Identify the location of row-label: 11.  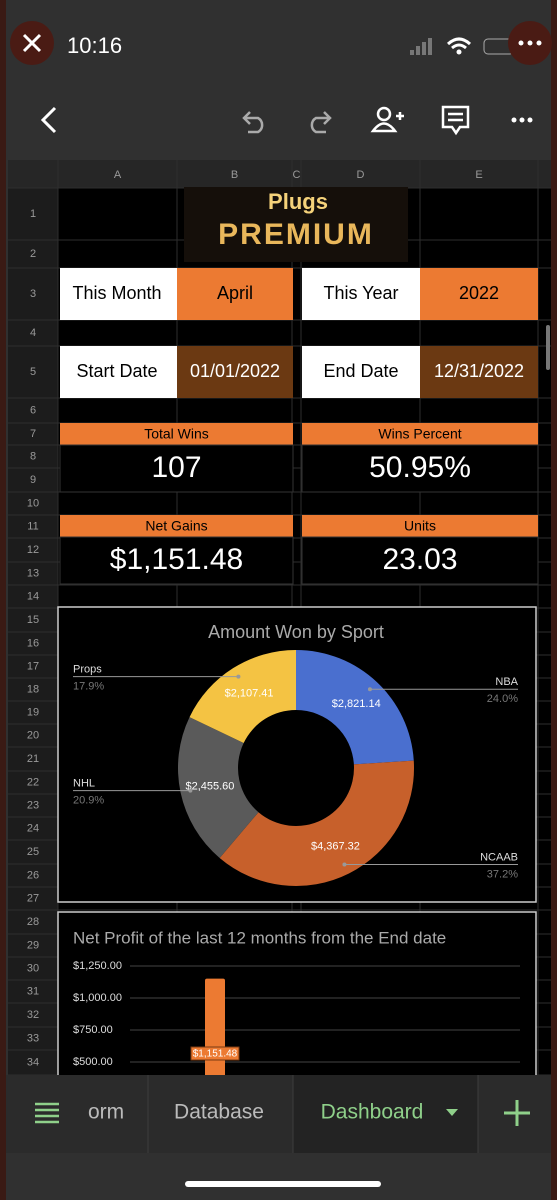
(32, 526).